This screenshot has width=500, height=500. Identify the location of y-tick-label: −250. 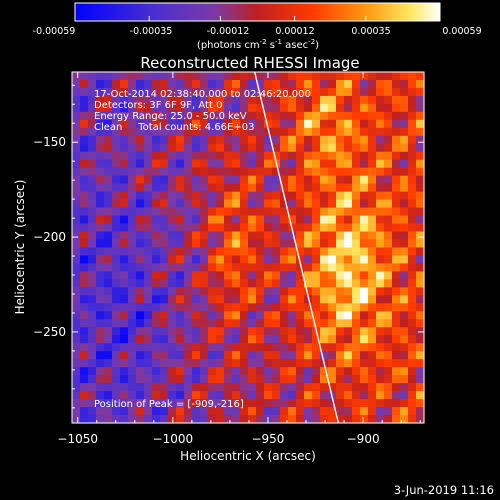
(49, 332).